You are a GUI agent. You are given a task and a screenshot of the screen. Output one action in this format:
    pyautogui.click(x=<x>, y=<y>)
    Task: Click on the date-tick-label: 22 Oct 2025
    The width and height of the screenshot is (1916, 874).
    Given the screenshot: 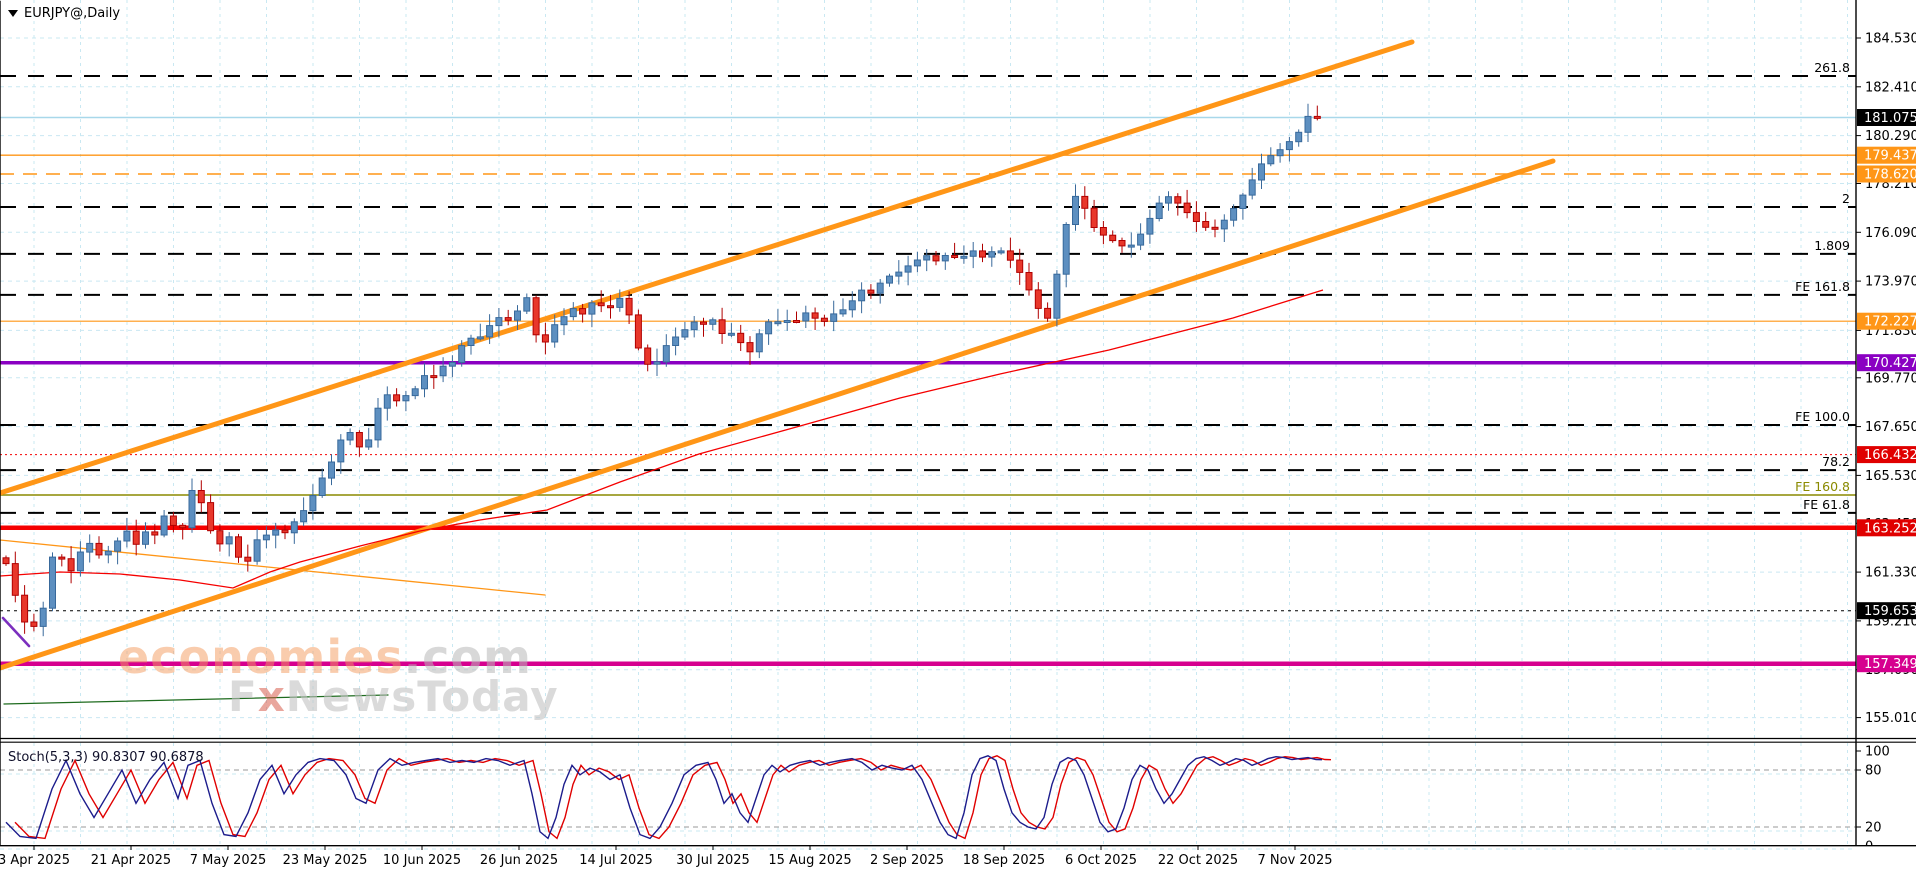 What is the action you would take?
    pyautogui.click(x=1198, y=860)
    